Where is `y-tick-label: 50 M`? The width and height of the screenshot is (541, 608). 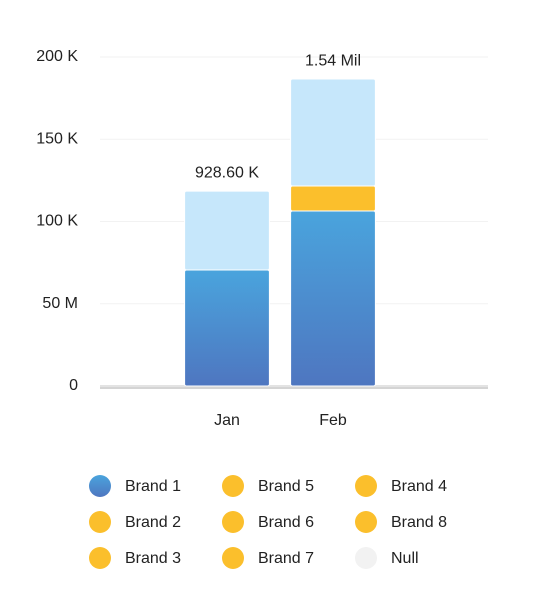 y-tick-label: 50 M is located at coordinates (60, 303).